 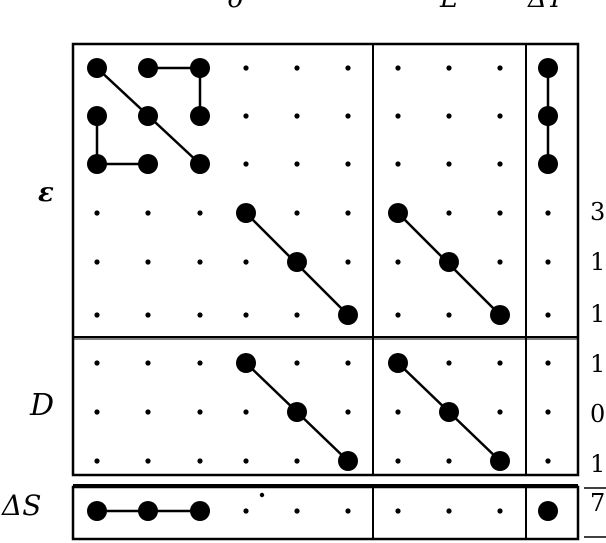 What do you see at coordinates (598, 314) in the screenshot?
I see `row-value-3: 1` at bounding box center [598, 314].